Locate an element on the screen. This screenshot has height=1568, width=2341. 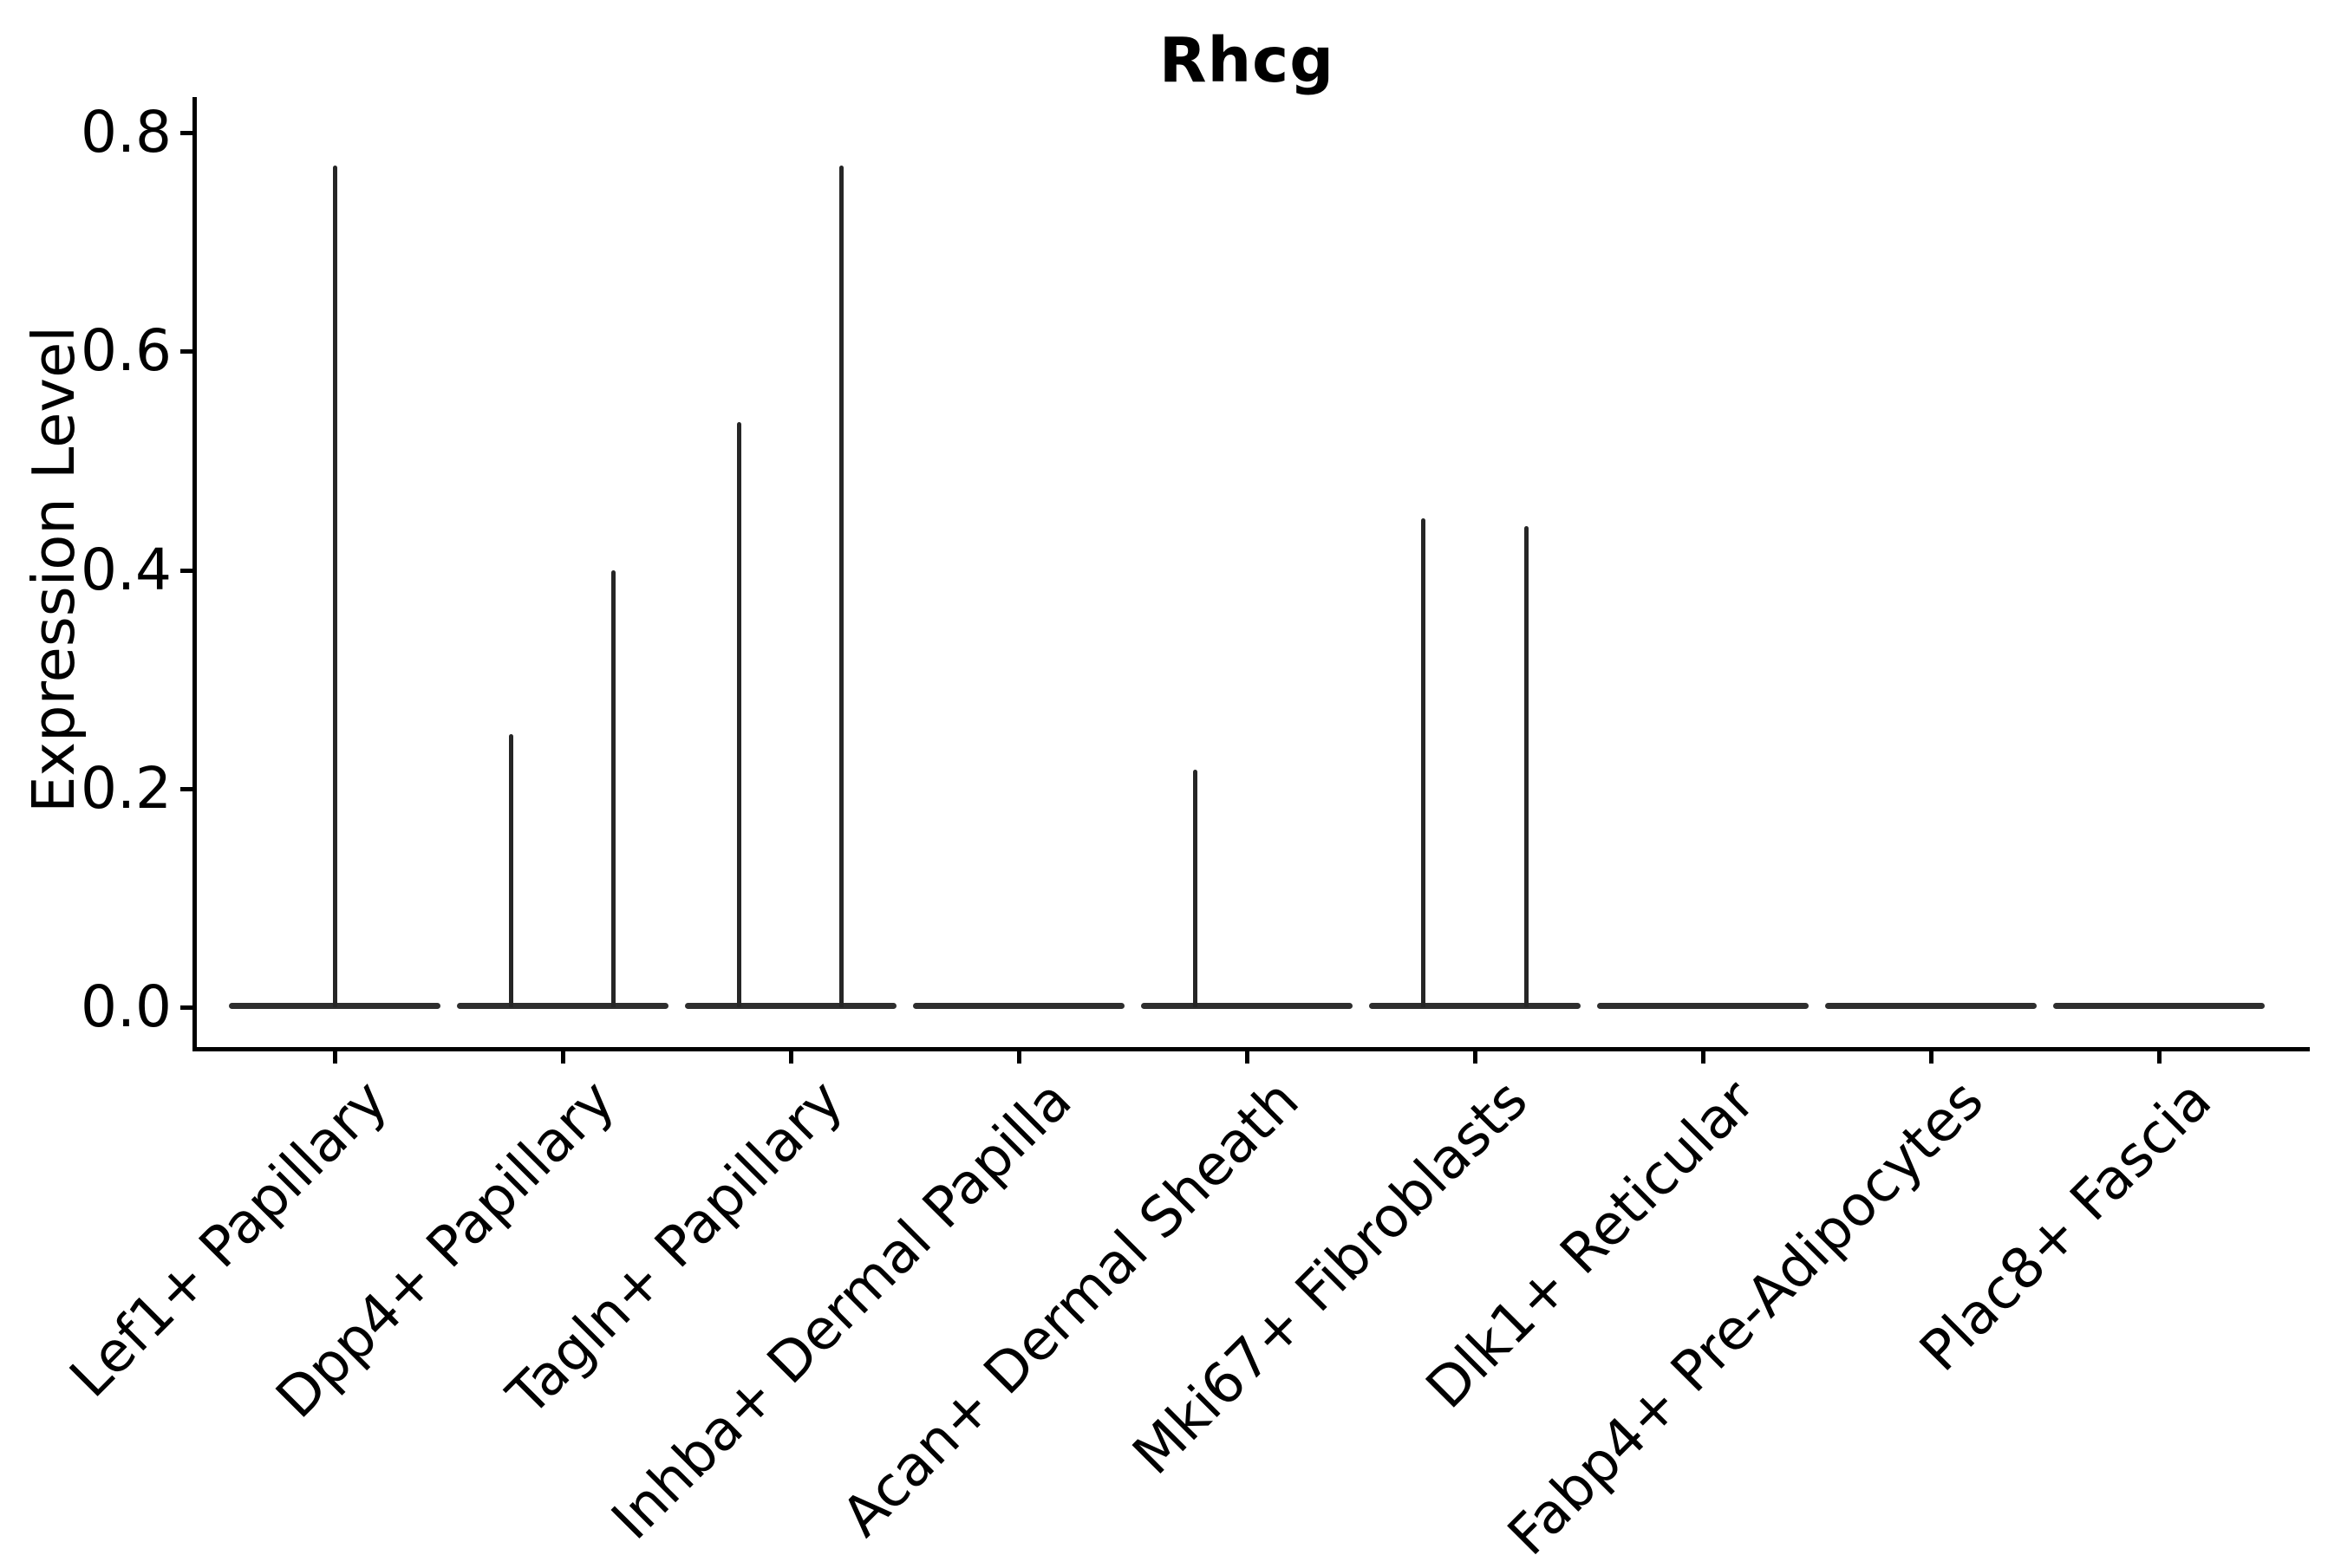
y-tick-label: 0.0 is located at coordinates (127, 1006).